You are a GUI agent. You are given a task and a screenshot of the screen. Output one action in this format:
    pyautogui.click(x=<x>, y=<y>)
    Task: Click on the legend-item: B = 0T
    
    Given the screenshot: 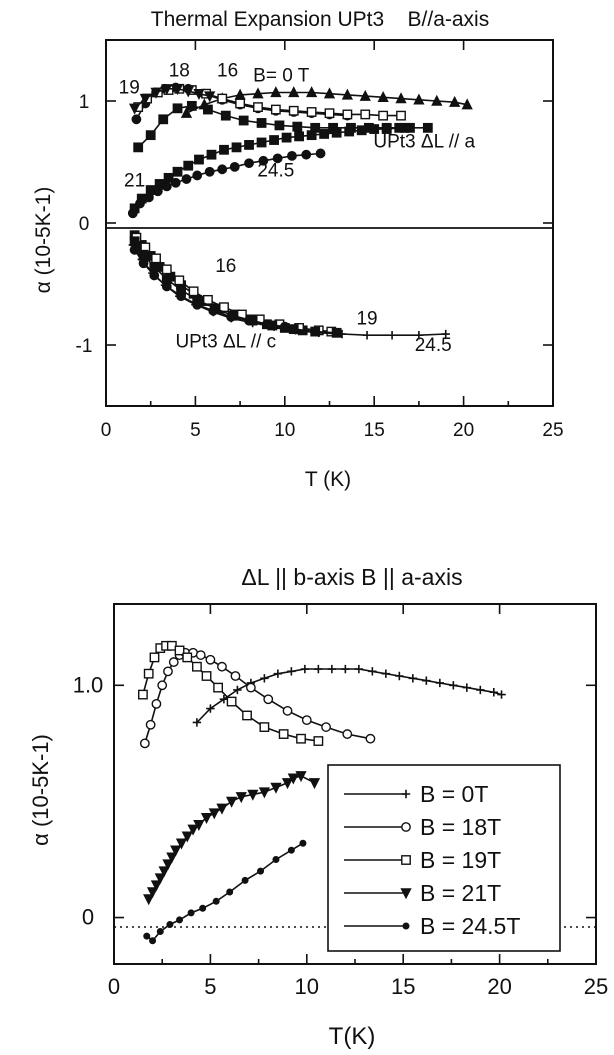 What is the action you would take?
    pyautogui.click(x=416, y=794)
    